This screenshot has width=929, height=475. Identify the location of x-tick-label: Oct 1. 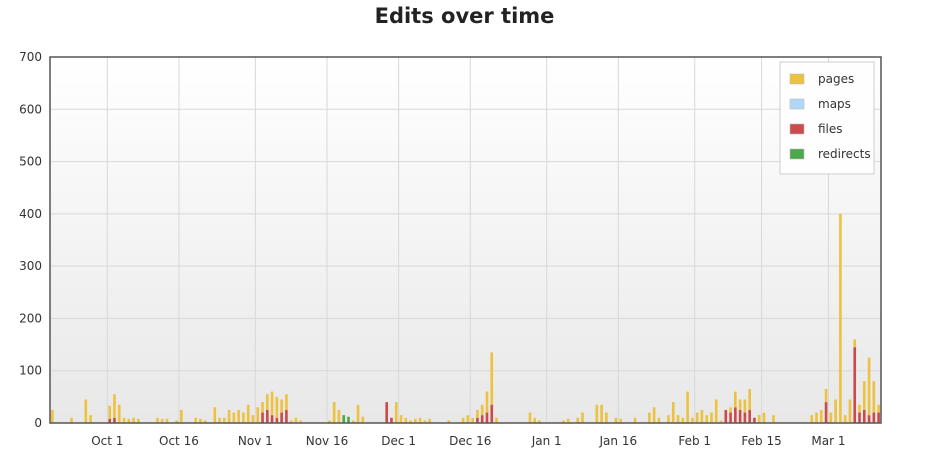
(107, 441).